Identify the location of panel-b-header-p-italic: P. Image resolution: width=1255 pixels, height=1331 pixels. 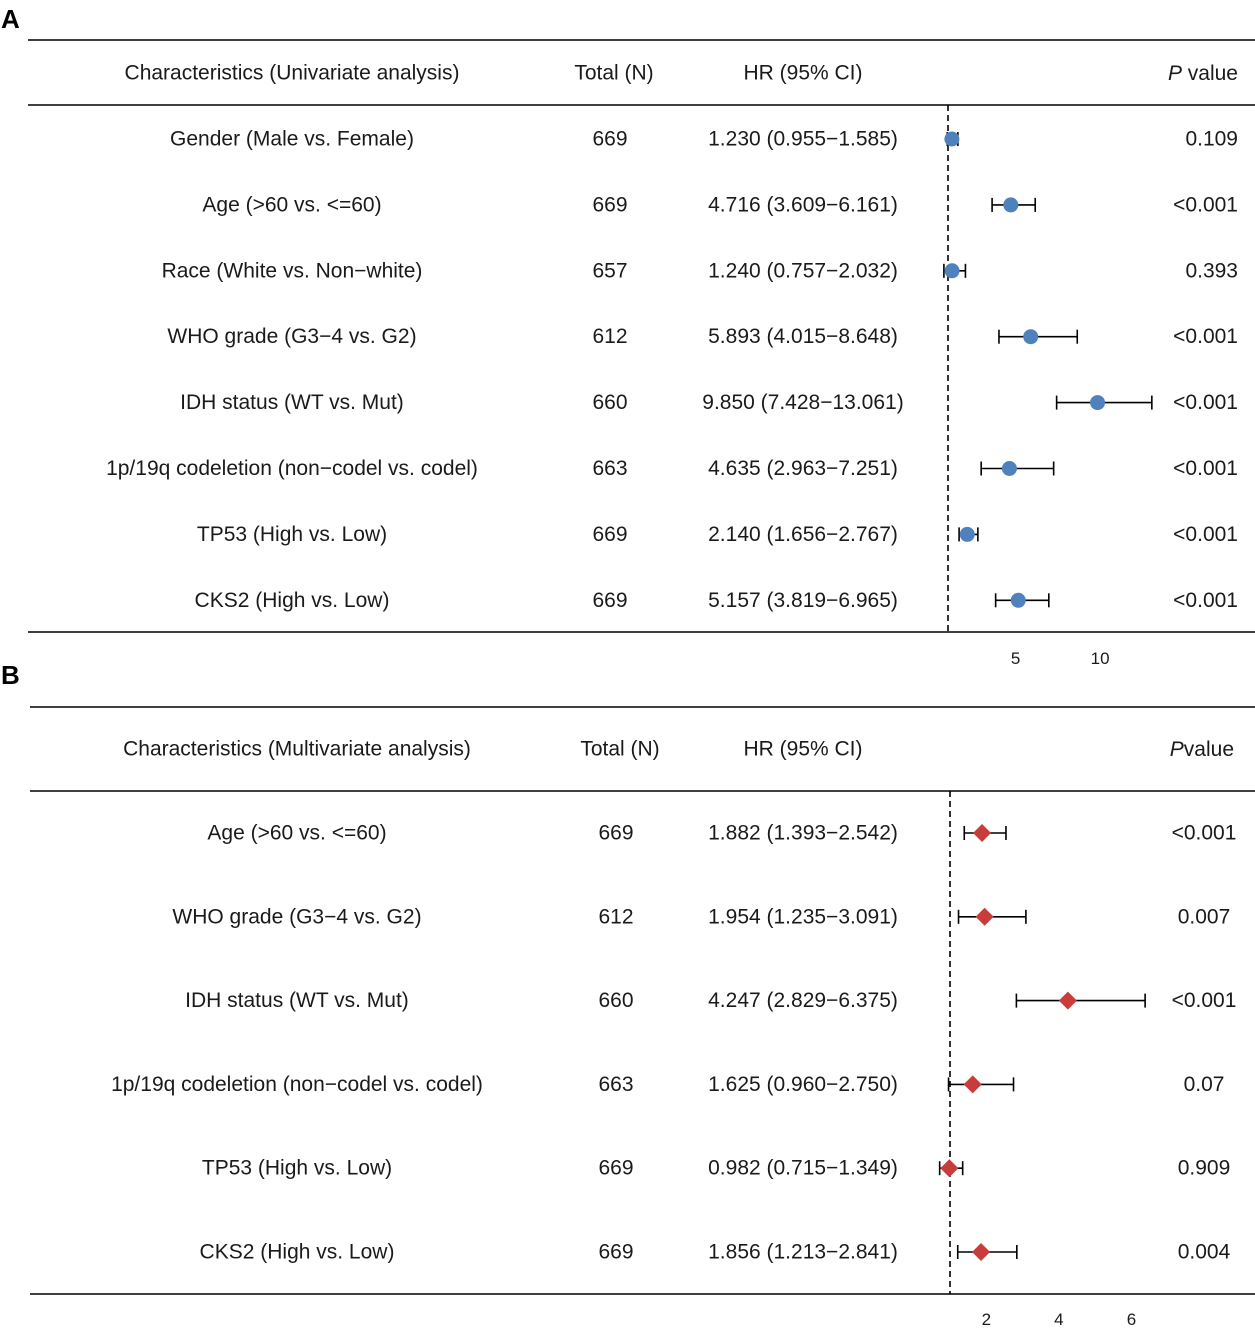
(1177, 749).